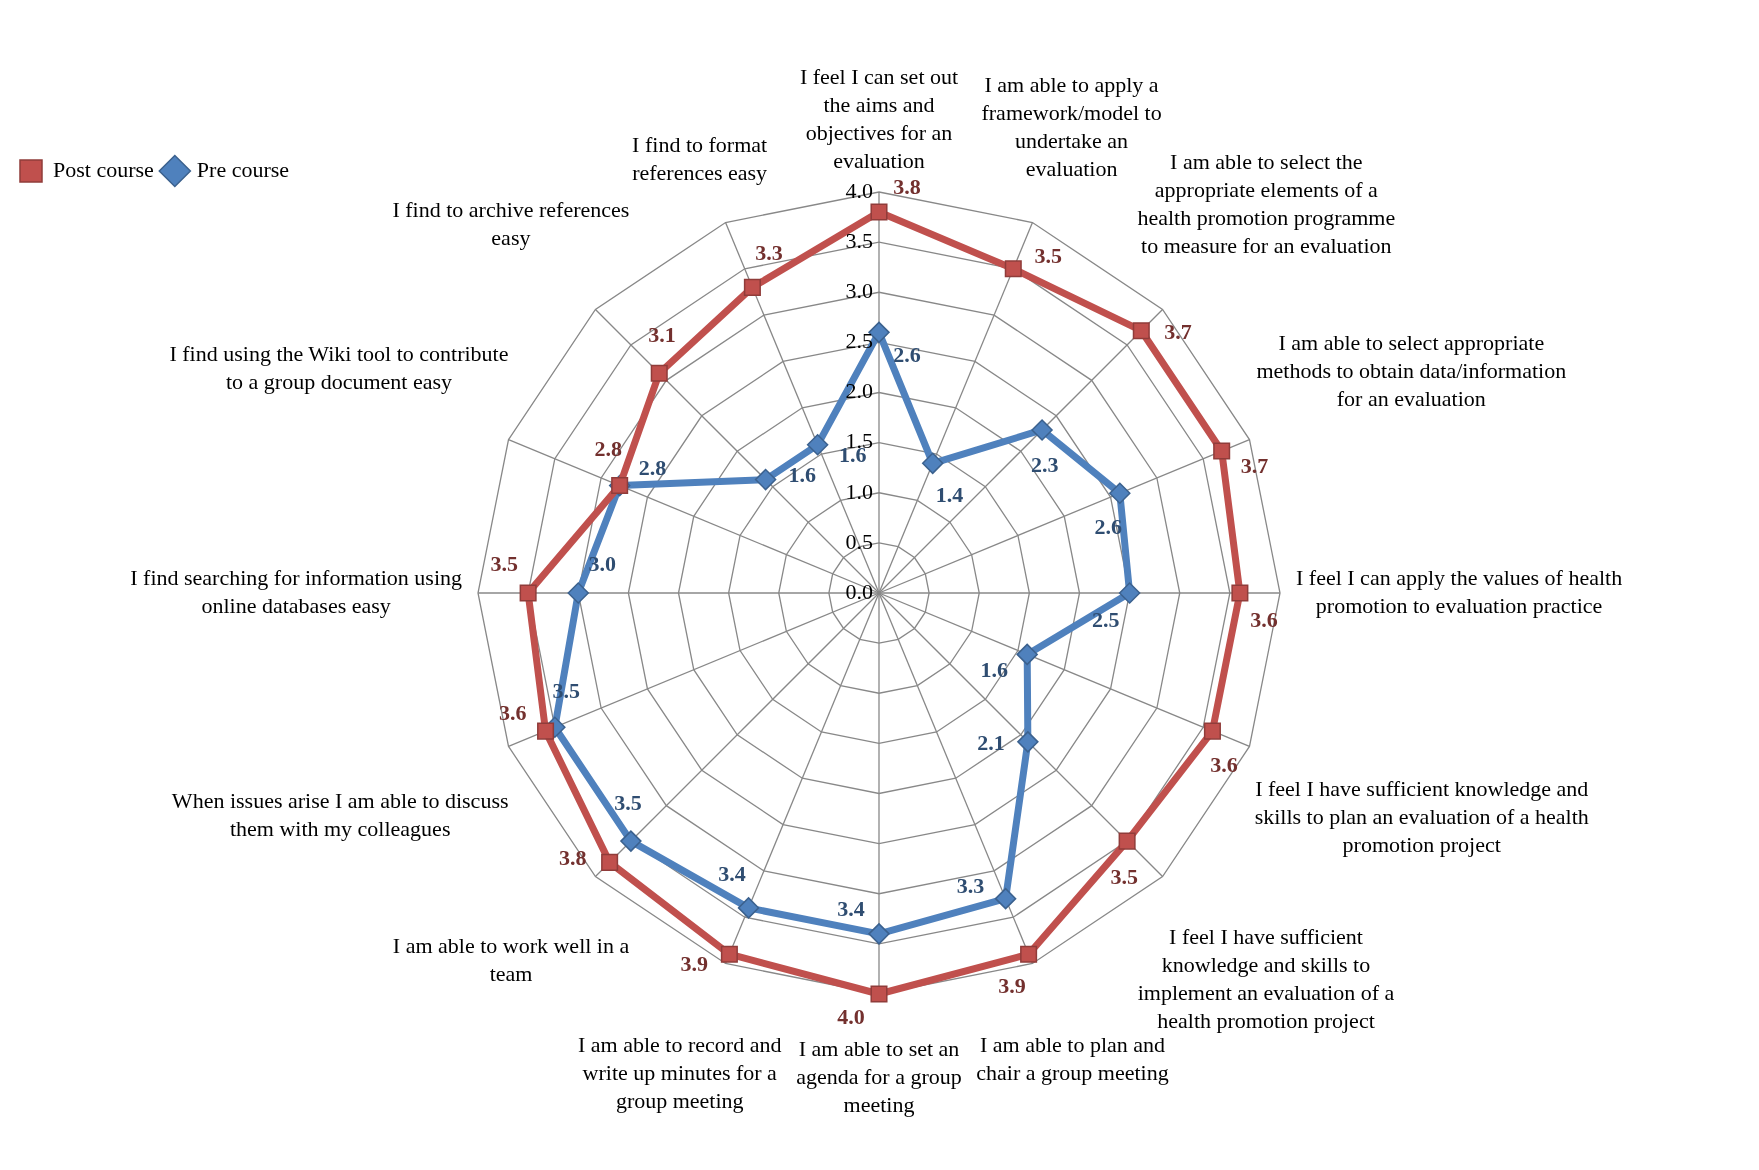 This screenshot has width=1759, height=1170. What do you see at coordinates (243, 169) in the screenshot?
I see `legend-label: Pre course` at bounding box center [243, 169].